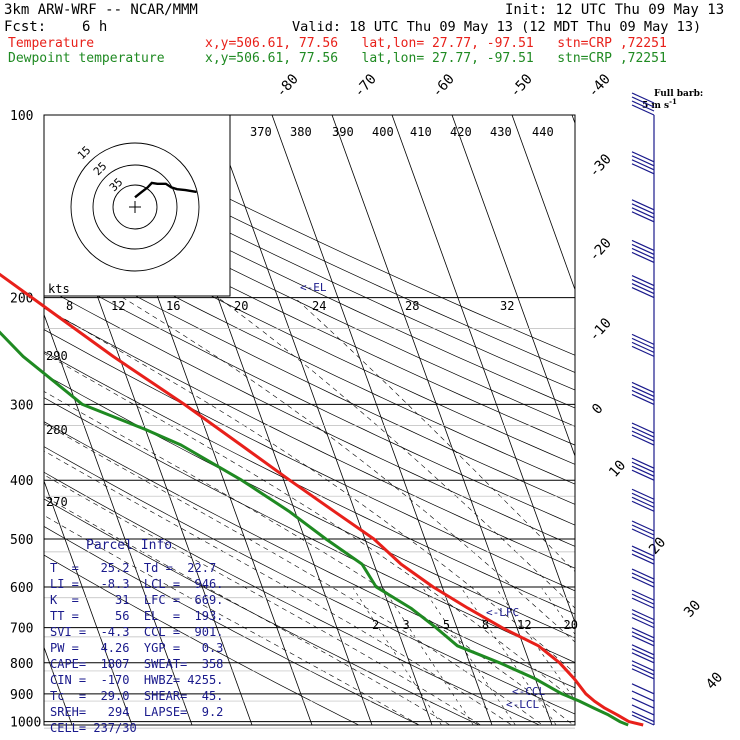  What do you see at coordinates (522, 704) in the screenshot?
I see `level-marker-lcl: <-LCL` at bounding box center [522, 704].